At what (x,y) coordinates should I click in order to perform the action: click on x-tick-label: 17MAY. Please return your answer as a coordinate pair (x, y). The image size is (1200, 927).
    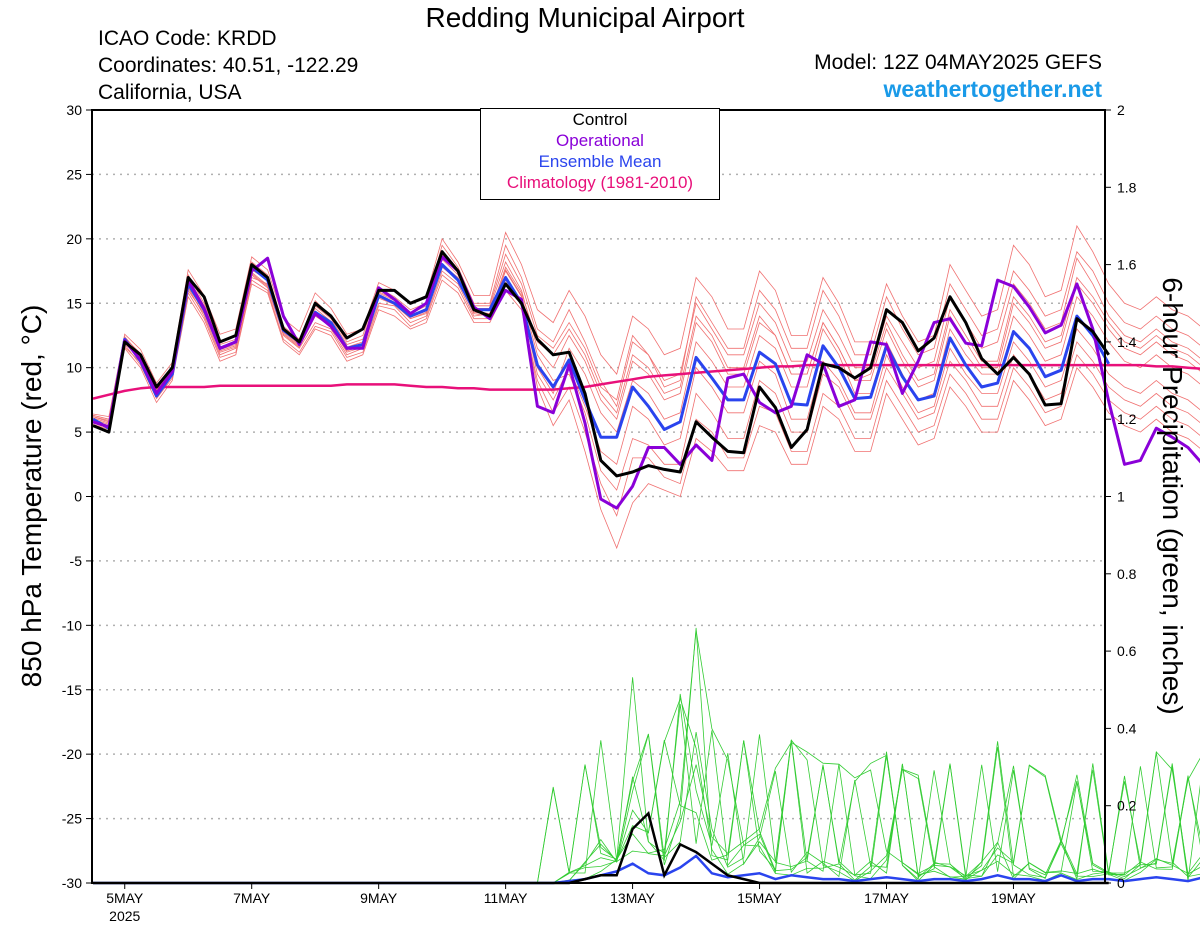
    Looking at the image, I should click on (887, 898).